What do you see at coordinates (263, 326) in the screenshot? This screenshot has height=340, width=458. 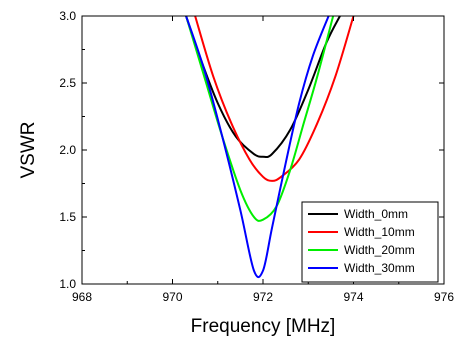 I see `x-axis-title: Frequency [MHz]` at bounding box center [263, 326].